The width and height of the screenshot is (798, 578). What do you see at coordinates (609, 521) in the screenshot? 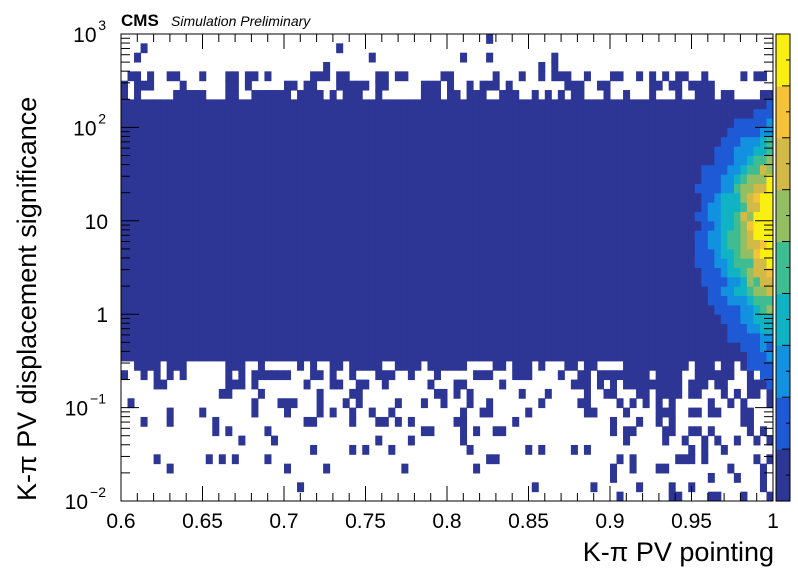
I see `x-tick-label: 0.9` at bounding box center [609, 521].